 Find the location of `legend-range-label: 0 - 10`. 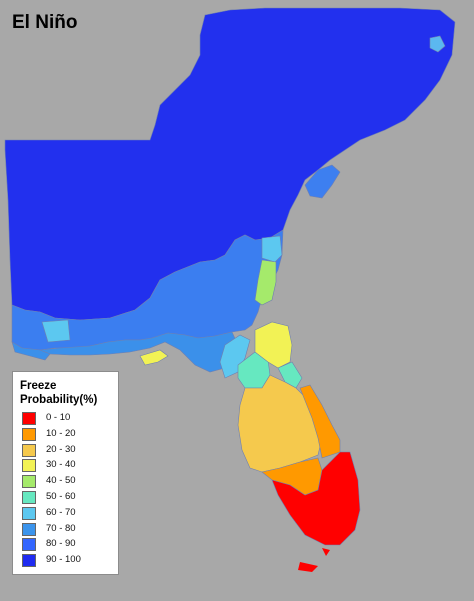

legend-range-label: 0 - 10 is located at coordinates (58, 417).